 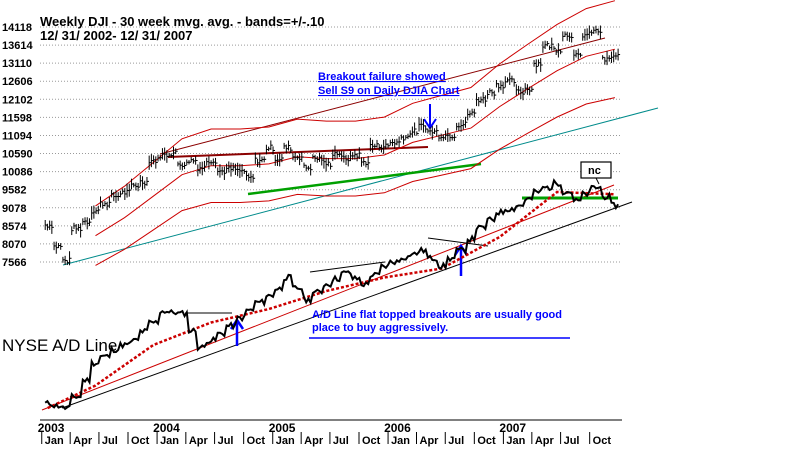 I want to click on annotation-breakout-line1: Breakout failure showed, so click(x=382, y=77).